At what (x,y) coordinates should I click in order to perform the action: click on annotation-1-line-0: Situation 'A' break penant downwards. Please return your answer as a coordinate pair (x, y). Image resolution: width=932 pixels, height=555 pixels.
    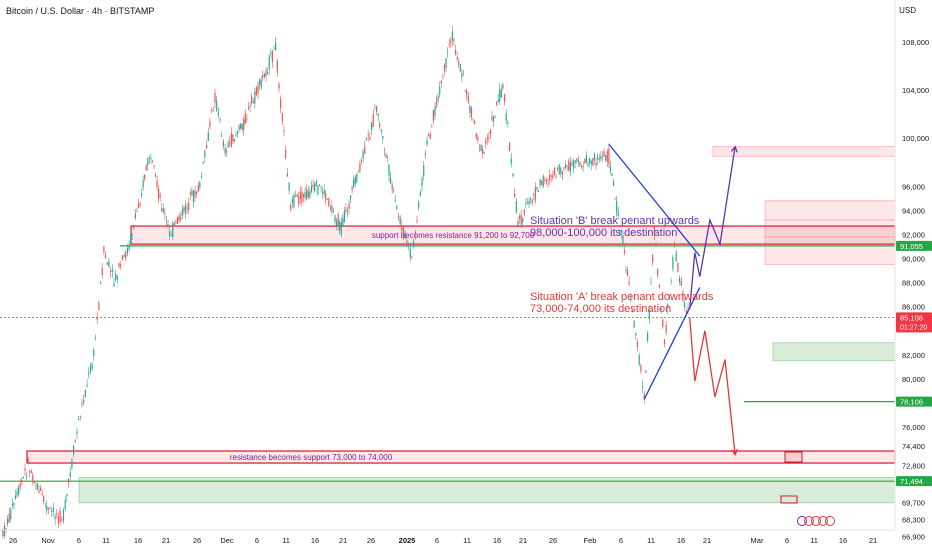
    Looking at the image, I should click on (622, 297).